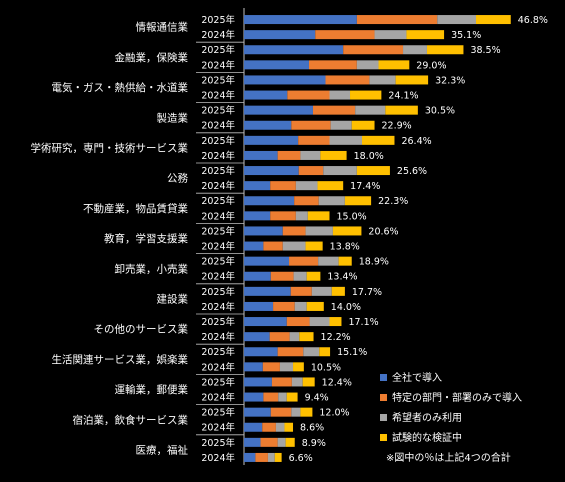 The height and width of the screenshot is (482, 565). What do you see at coordinates (416, 141) in the screenshot?
I see `total-label: 26.4%` at bounding box center [416, 141].